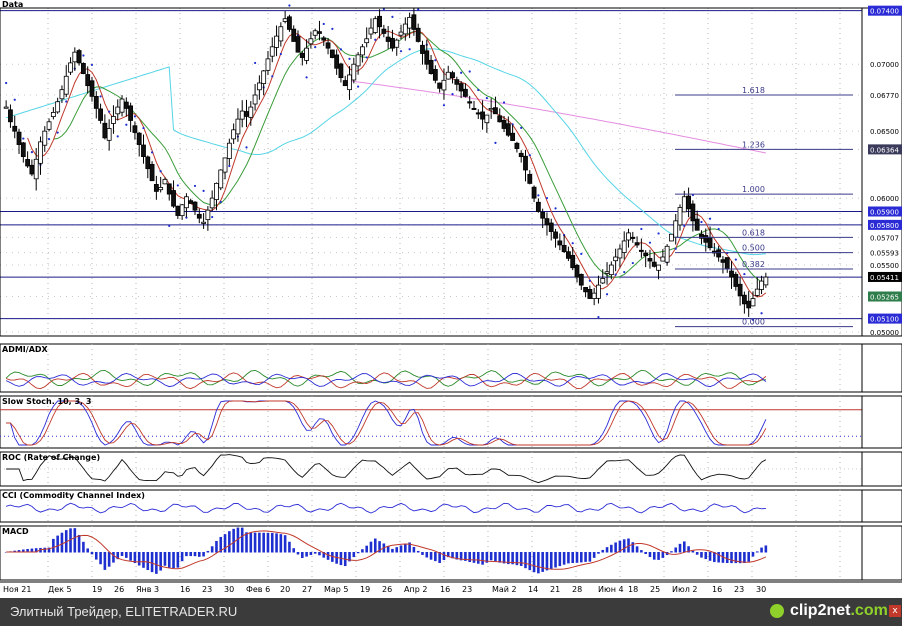 This screenshot has width=902, height=626. What do you see at coordinates (25, 349) in the screenshot?
I see `adx-panel-title: ADMI/ADX` at bounding box center [25, 349].